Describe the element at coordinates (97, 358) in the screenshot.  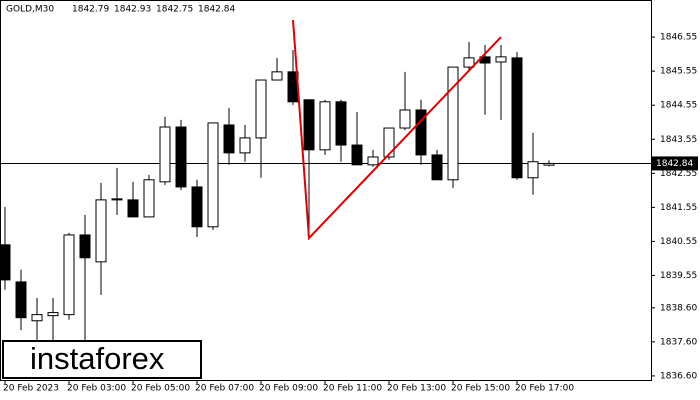
I see `logo: instaforex` at that location.